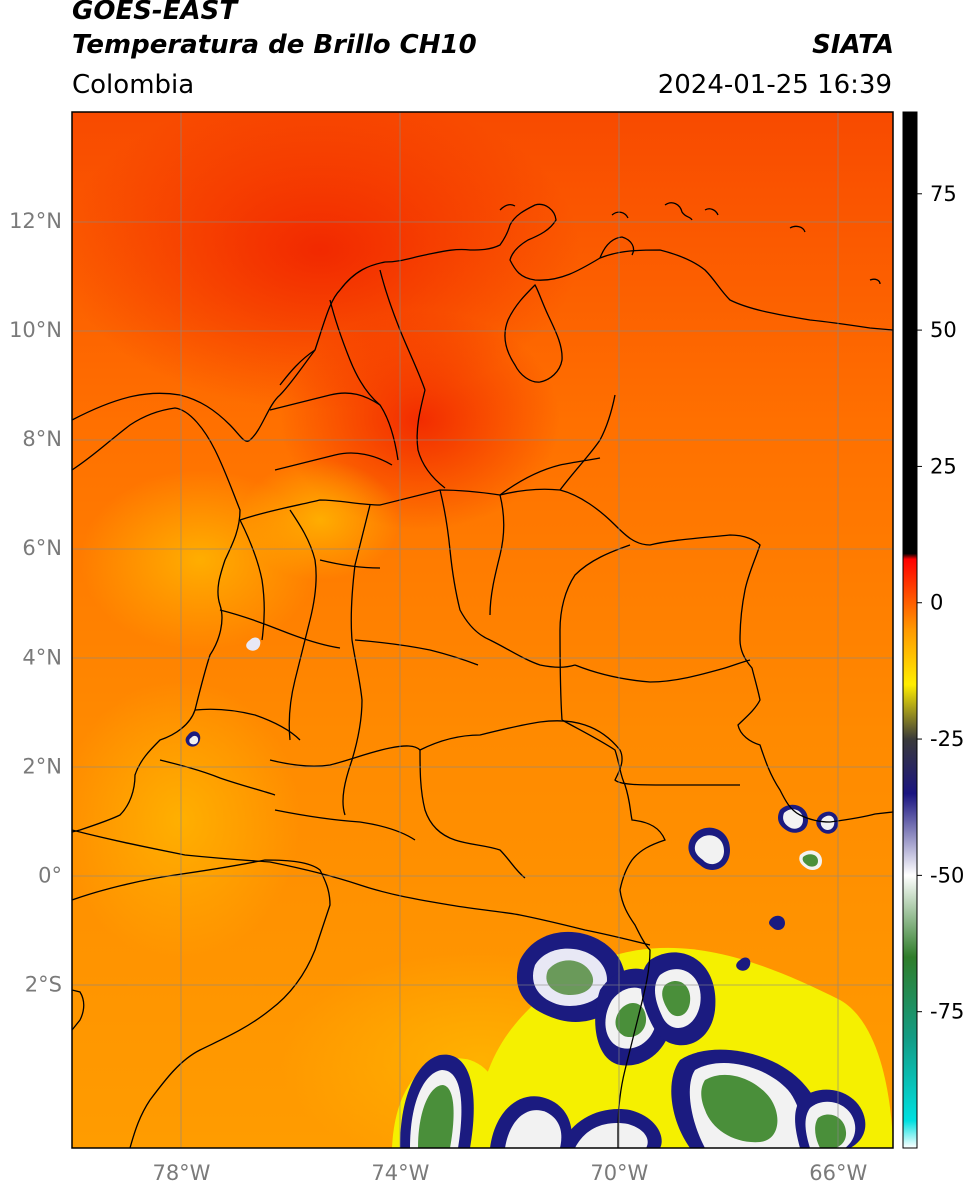  Describe the element at coordinates (35, 602) in the screenshot. I see `latitude-axis: 12°N 10°N 8°N 6°N 4°N 2°N 0° 2°S` at that location.